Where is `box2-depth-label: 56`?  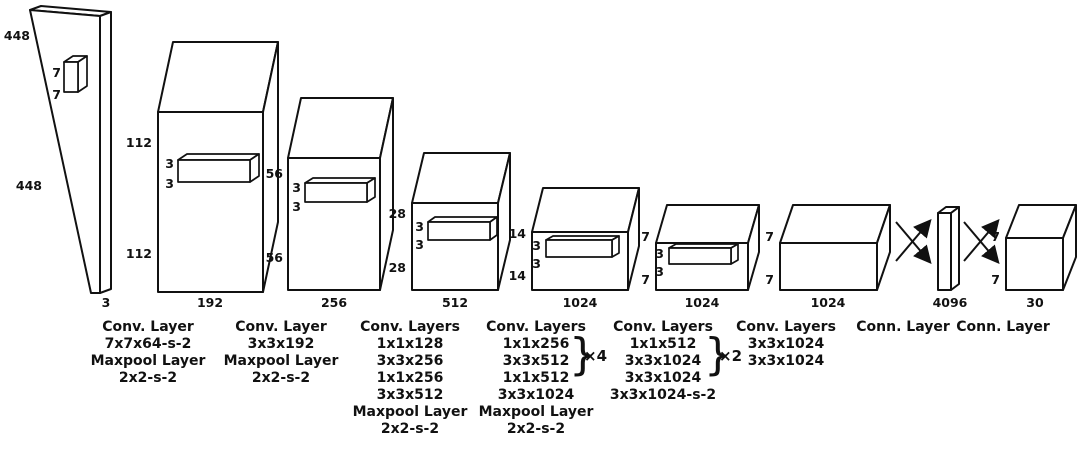 box2-depth-label: 56 is located at coordinates (275, 173).